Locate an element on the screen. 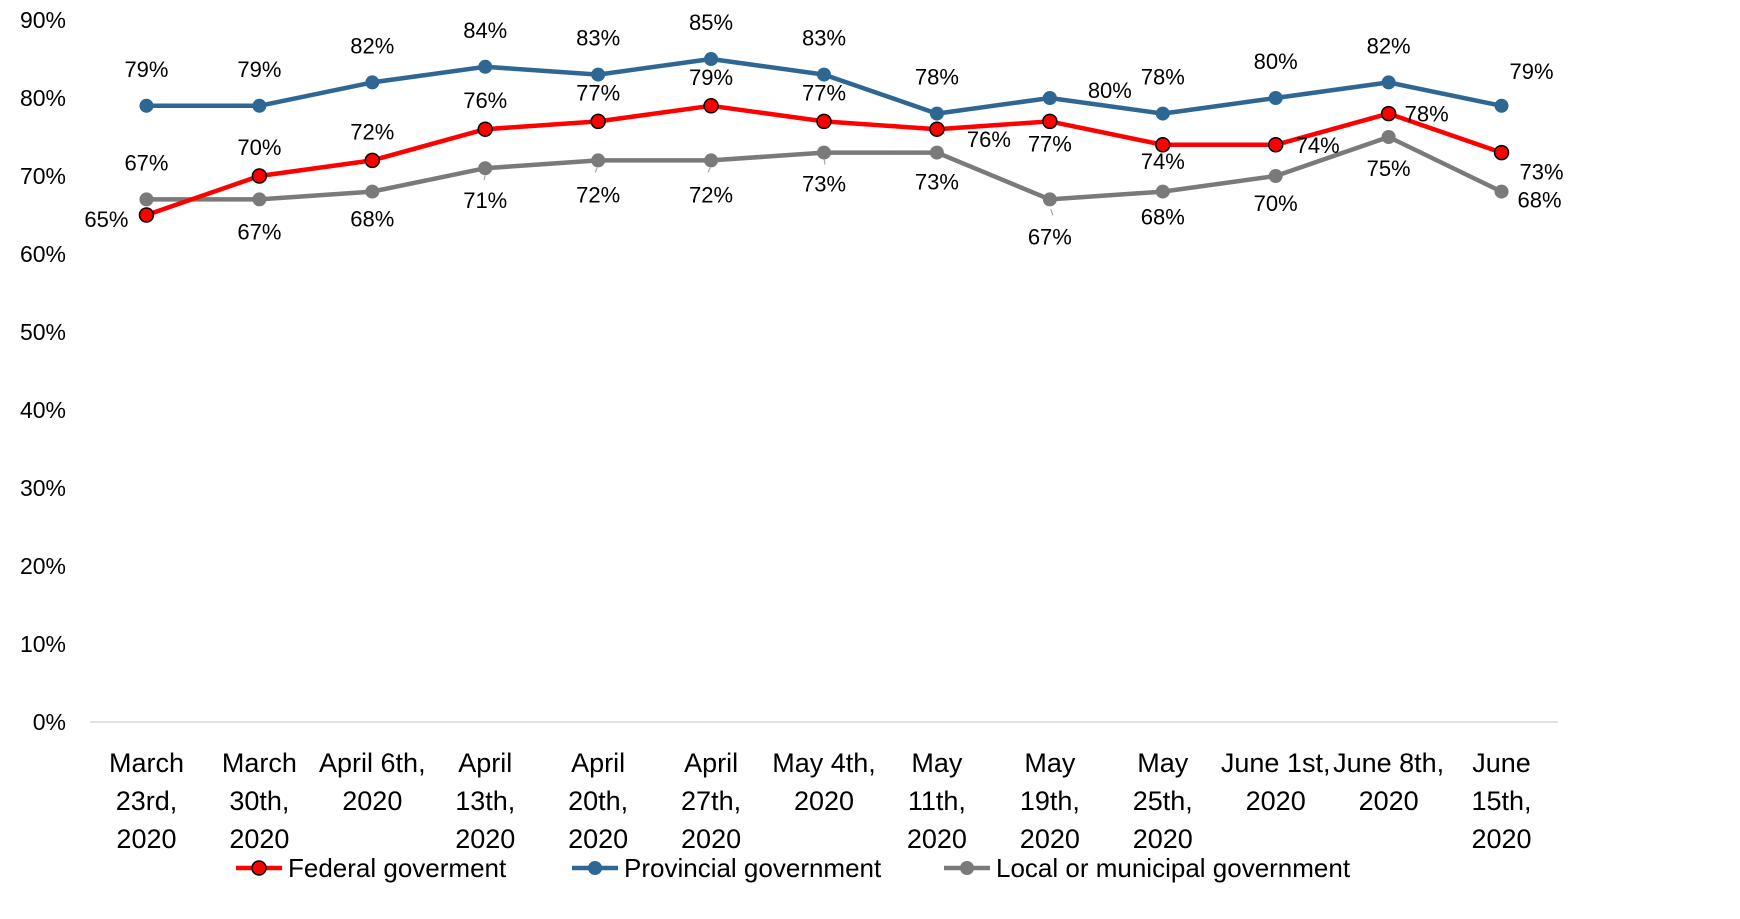  series-markers is located at coordinates (824, 137).